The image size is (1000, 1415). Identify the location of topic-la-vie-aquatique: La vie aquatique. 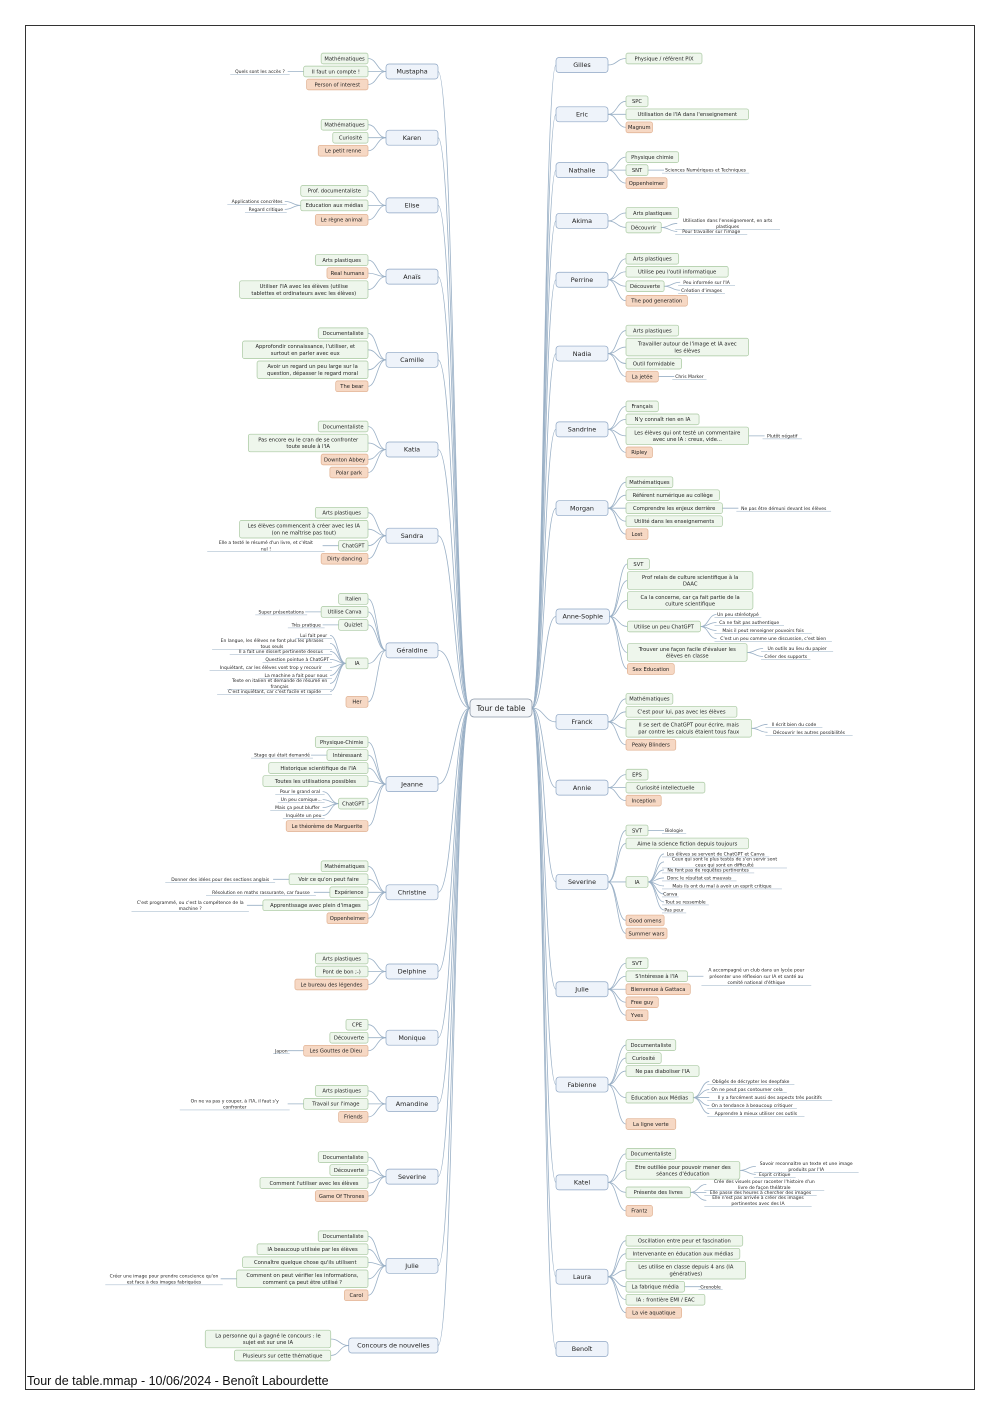
(653, 1312).